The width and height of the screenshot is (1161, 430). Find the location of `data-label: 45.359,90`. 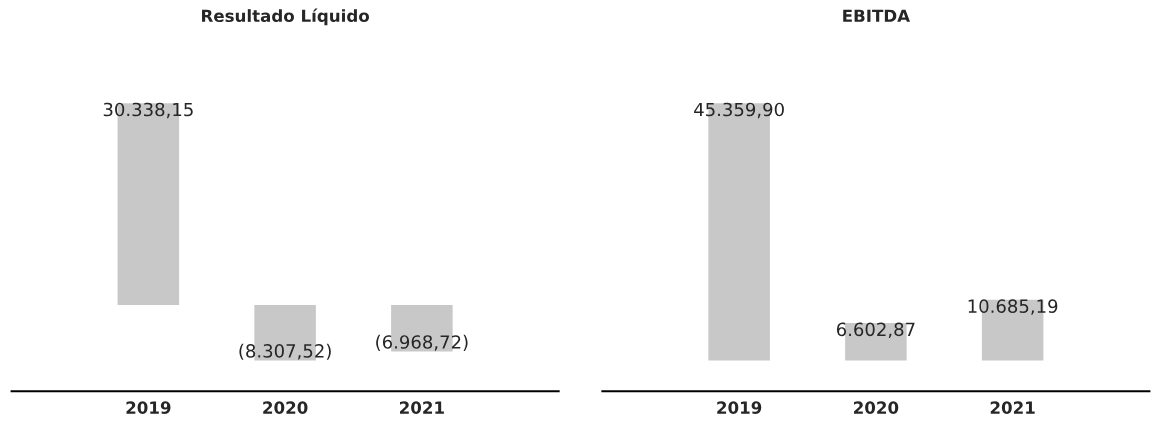

data-label: 45.359,90 is located at coordinates (739, 110).